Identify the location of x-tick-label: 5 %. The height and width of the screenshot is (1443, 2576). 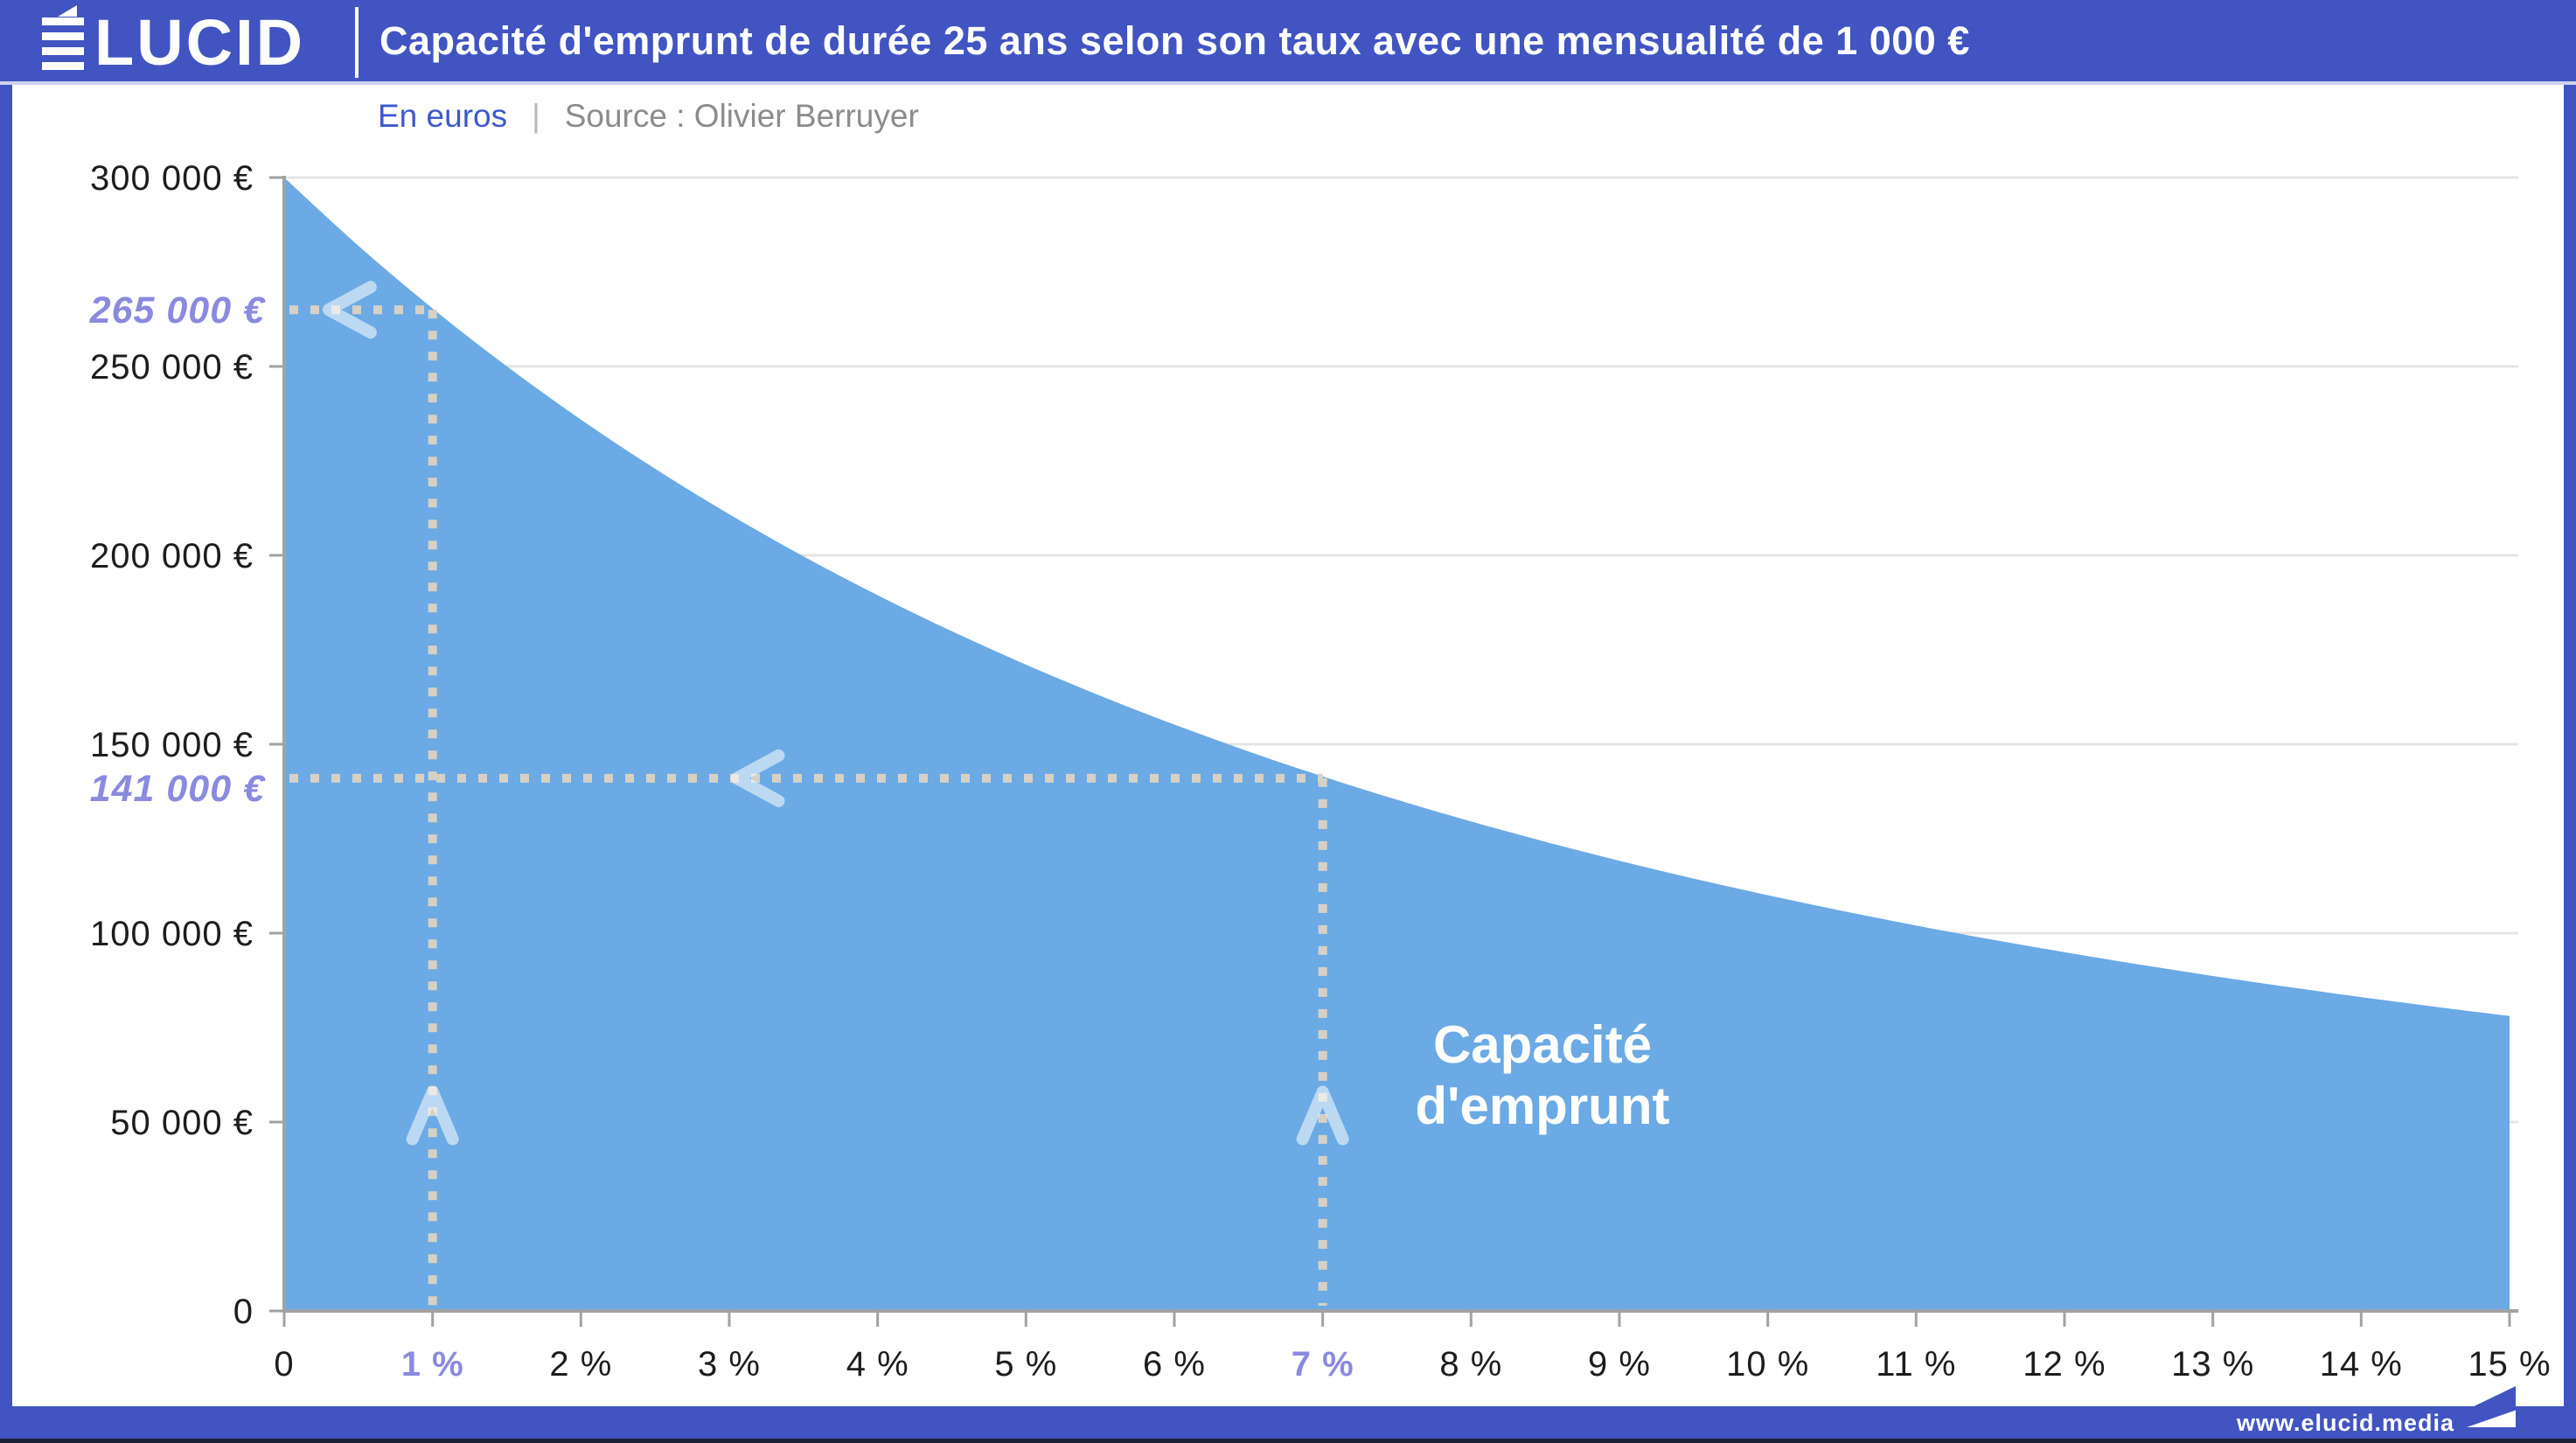
(1025, 1364).